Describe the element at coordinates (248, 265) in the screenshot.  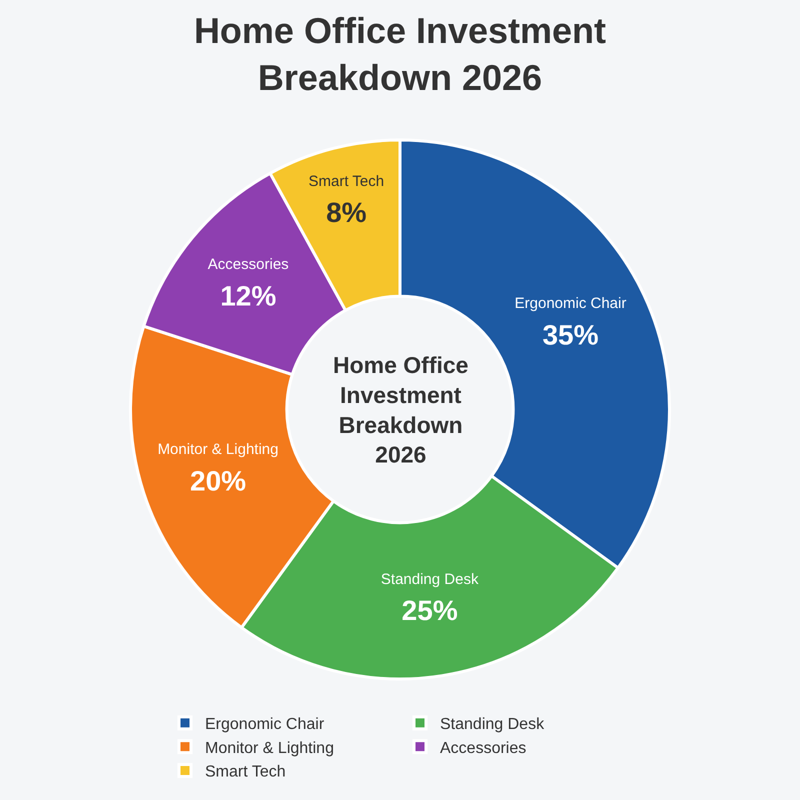
I see `slice-label: Accessories` at that location.